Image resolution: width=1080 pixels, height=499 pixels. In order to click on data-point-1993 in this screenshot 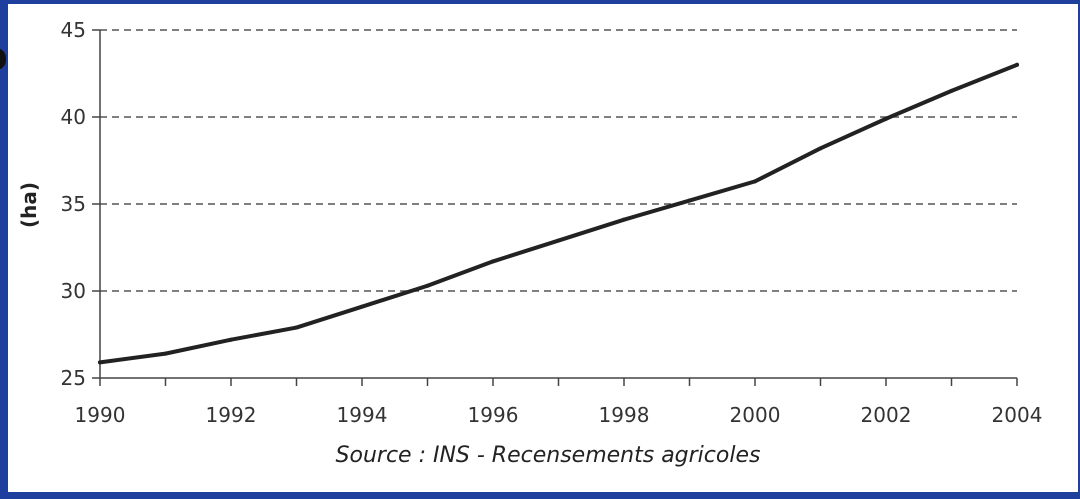, I will do `click(296, 327)`.